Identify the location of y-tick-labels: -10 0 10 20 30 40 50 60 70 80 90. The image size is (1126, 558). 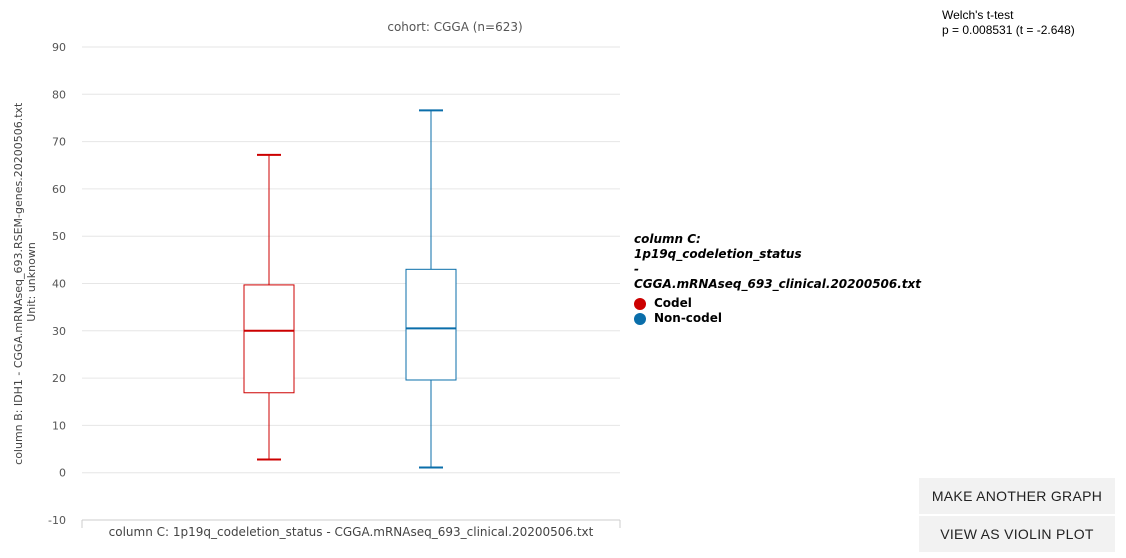
(57, 284).